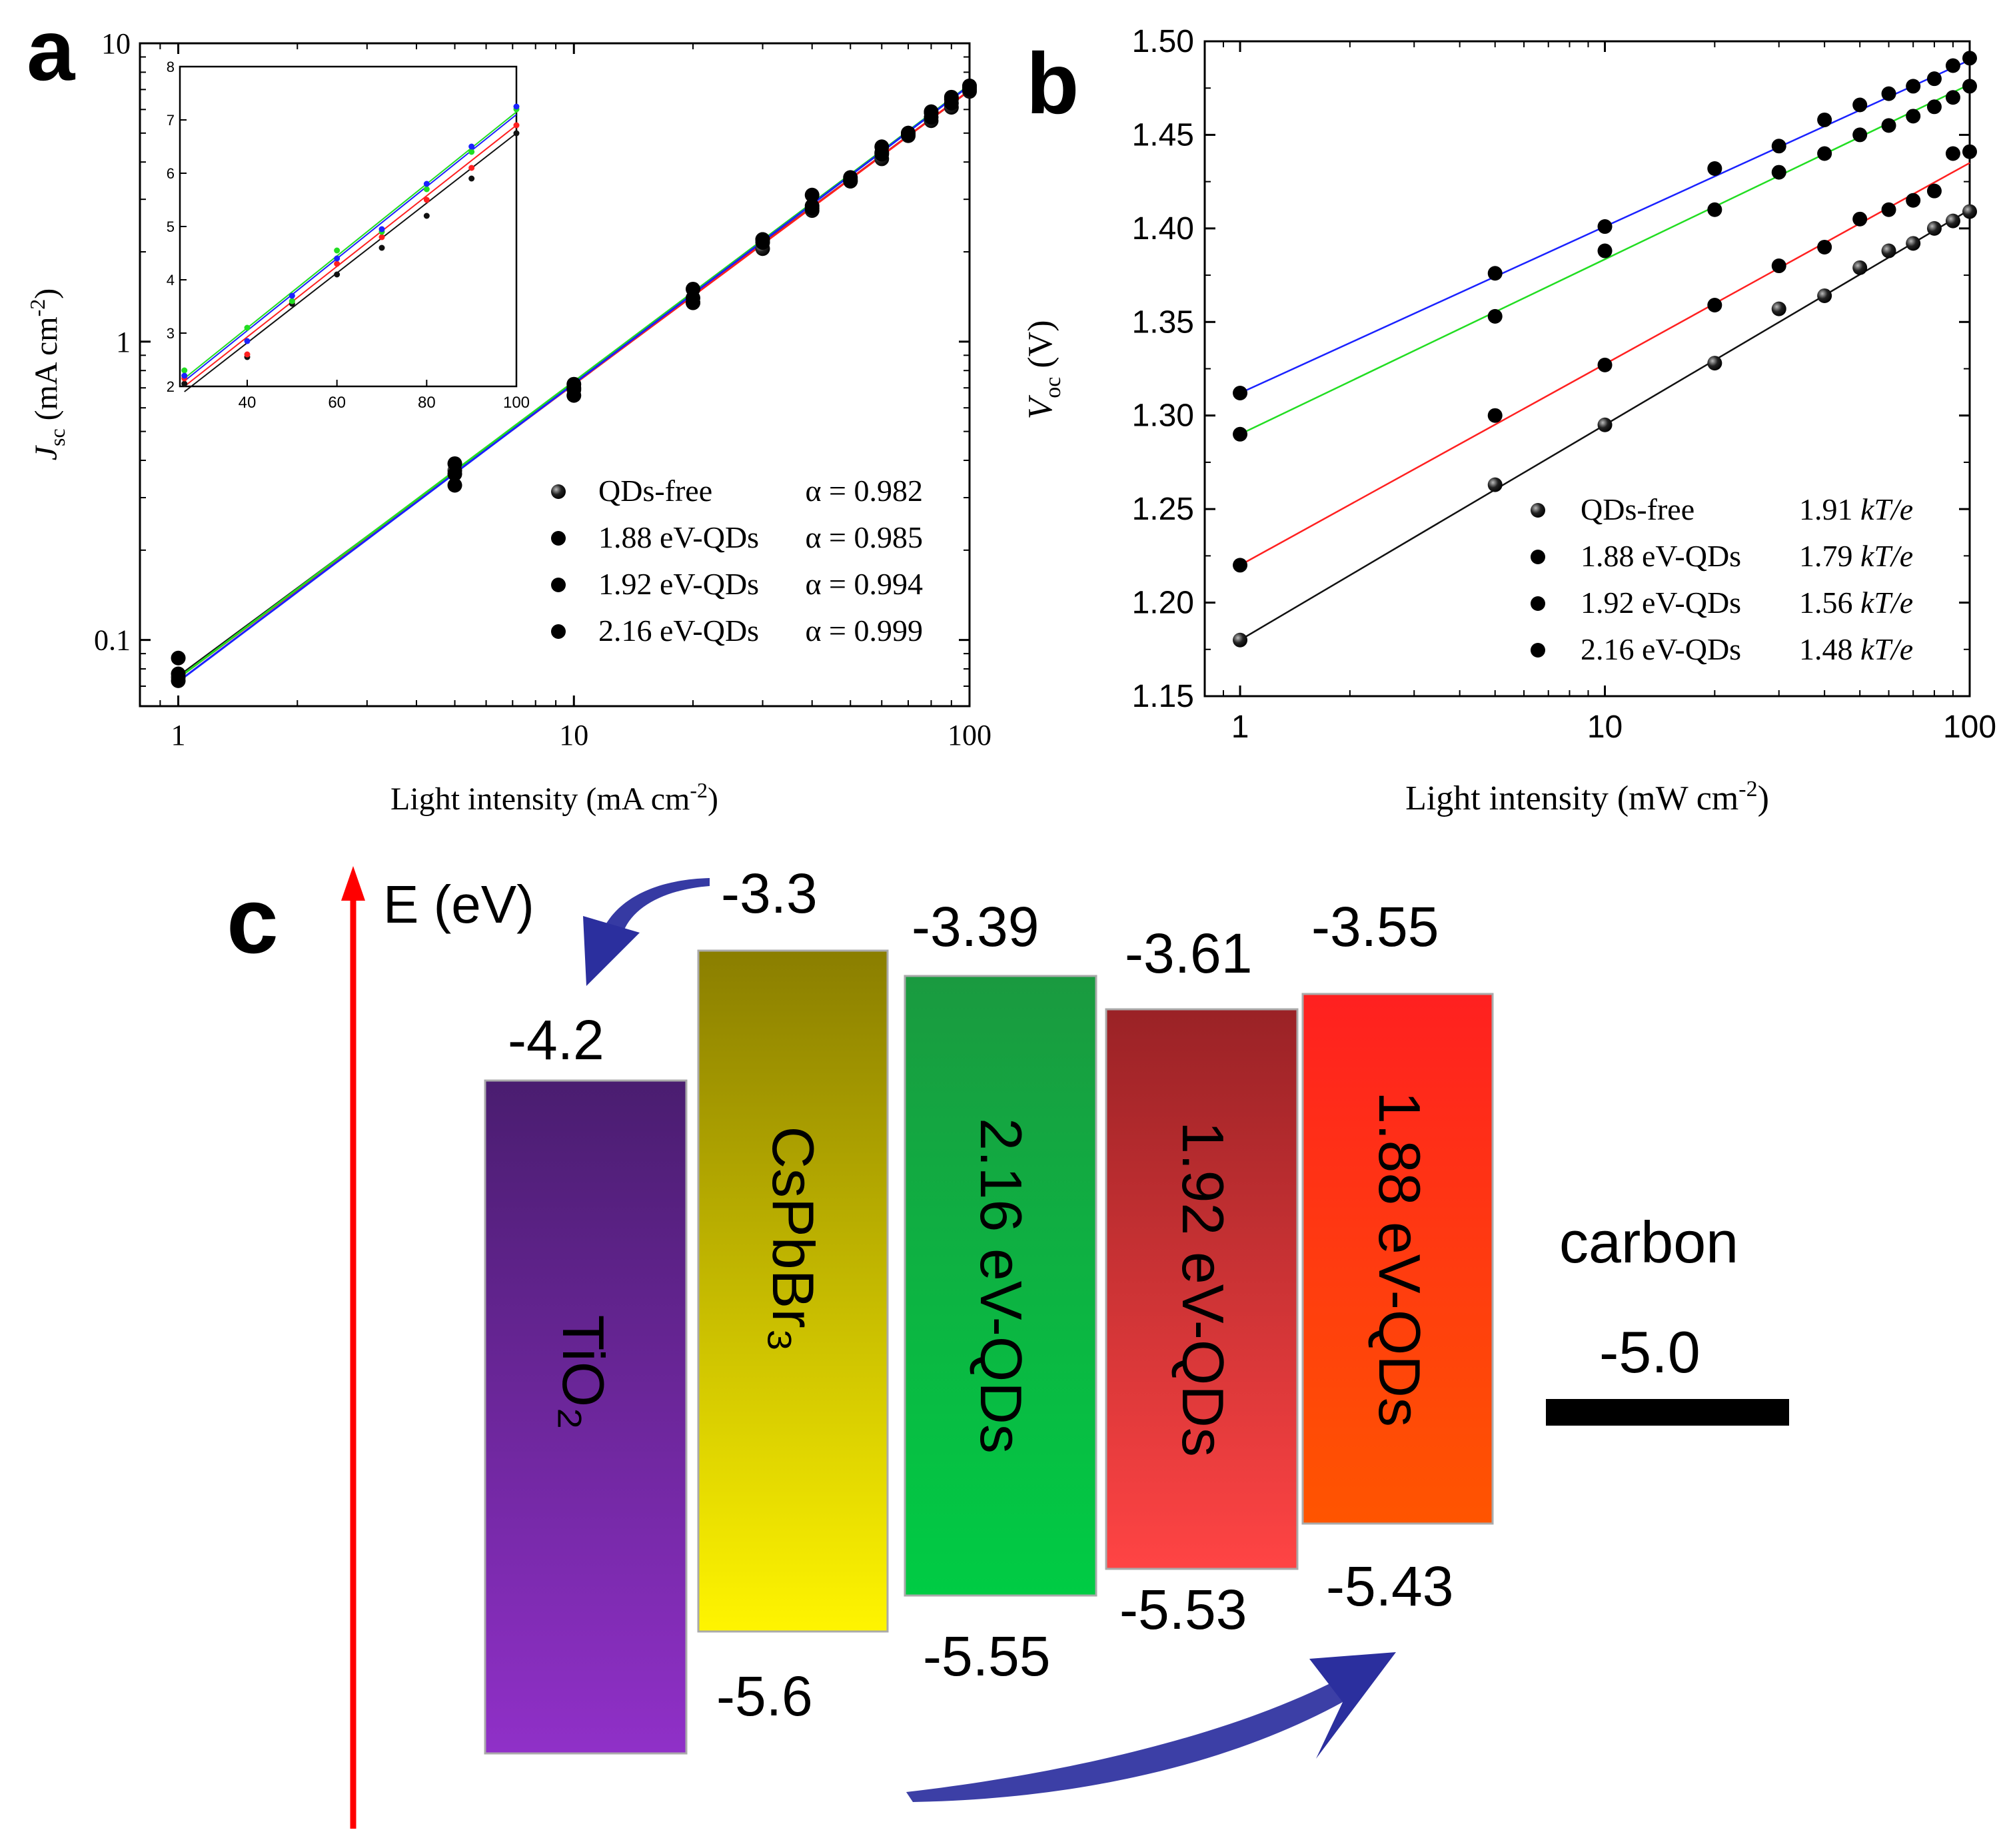 The height and width of the screenshot is (1848, 2013). What do you see at coordinates (1183, 1609) in the screenshot?
I see `qd192-bottom-level: -5.53` at bounding box center [1183, 1609].